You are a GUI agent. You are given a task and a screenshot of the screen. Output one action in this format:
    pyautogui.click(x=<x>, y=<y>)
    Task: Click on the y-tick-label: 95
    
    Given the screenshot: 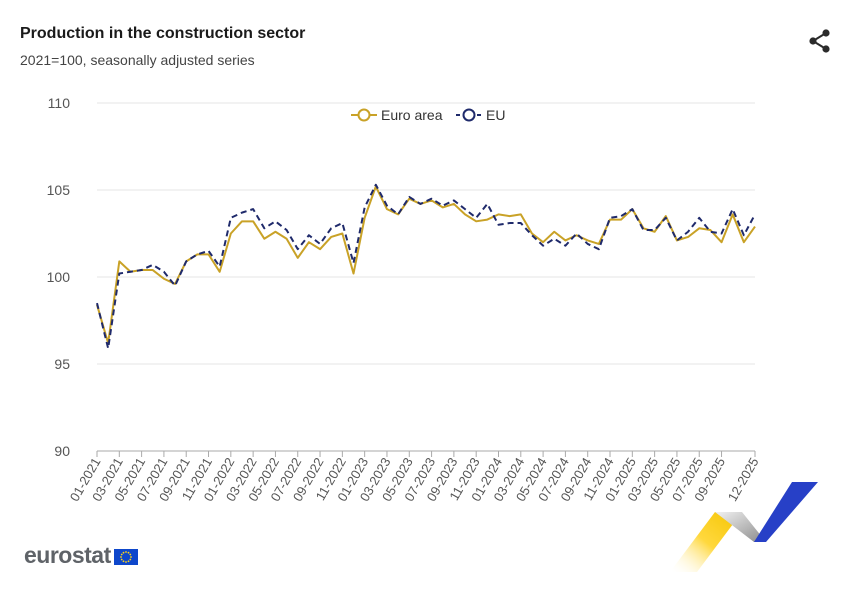 What is the action you would take?
    pyautogui.click(x=62, y=364)
    